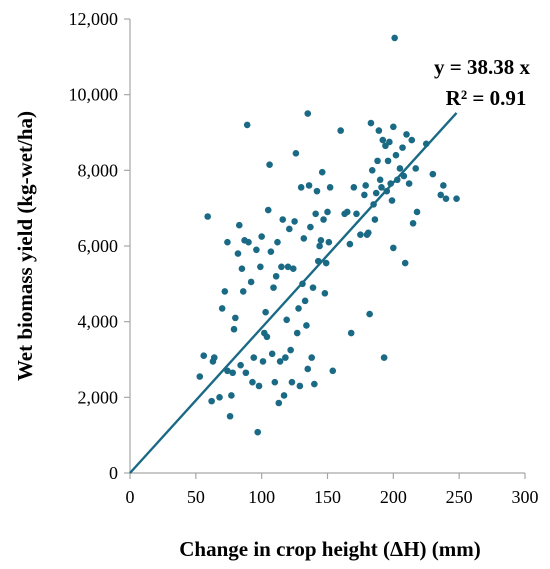  I want to click on y-tick-labels: 0 2,000 4,000 6,000 8,000 10,000 12,000, so click(94, 246).